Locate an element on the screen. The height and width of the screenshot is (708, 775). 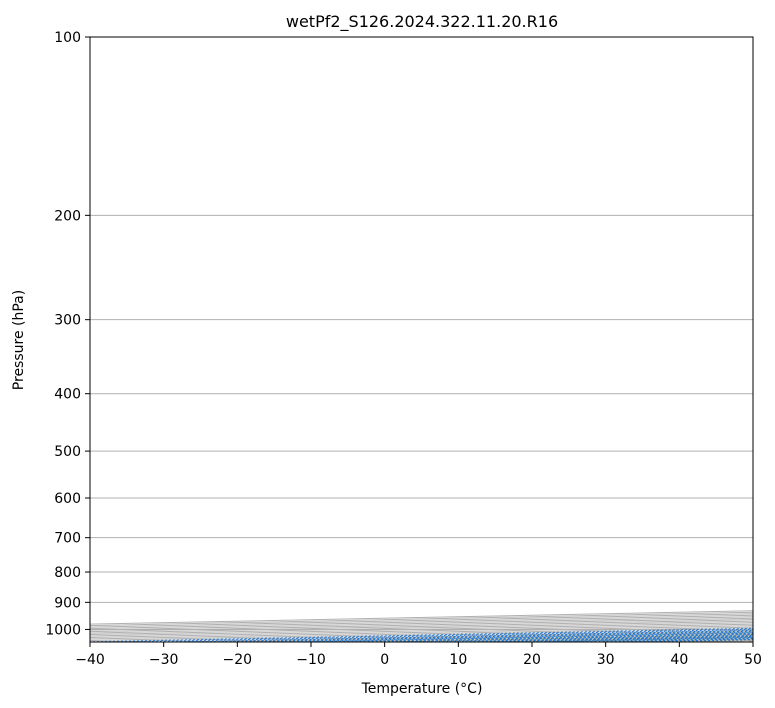
x-tick-label: 20 is located at coordinates (532, 660).